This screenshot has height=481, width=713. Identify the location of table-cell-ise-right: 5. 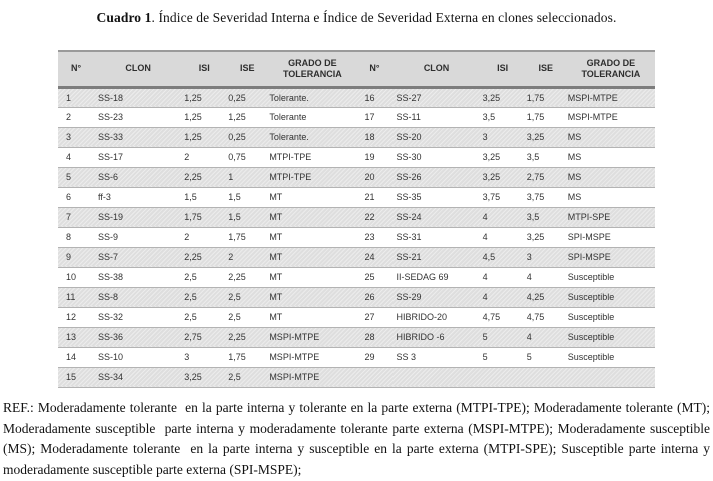
(529, 357).